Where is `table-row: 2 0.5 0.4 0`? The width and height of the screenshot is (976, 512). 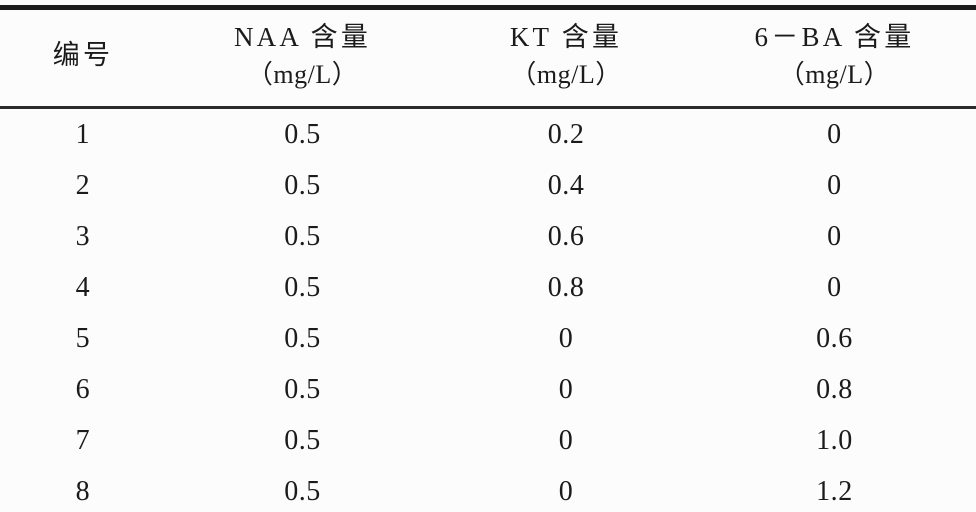 table-row: 2 0.5 0.4 0 is located at coordinates (488, 185).